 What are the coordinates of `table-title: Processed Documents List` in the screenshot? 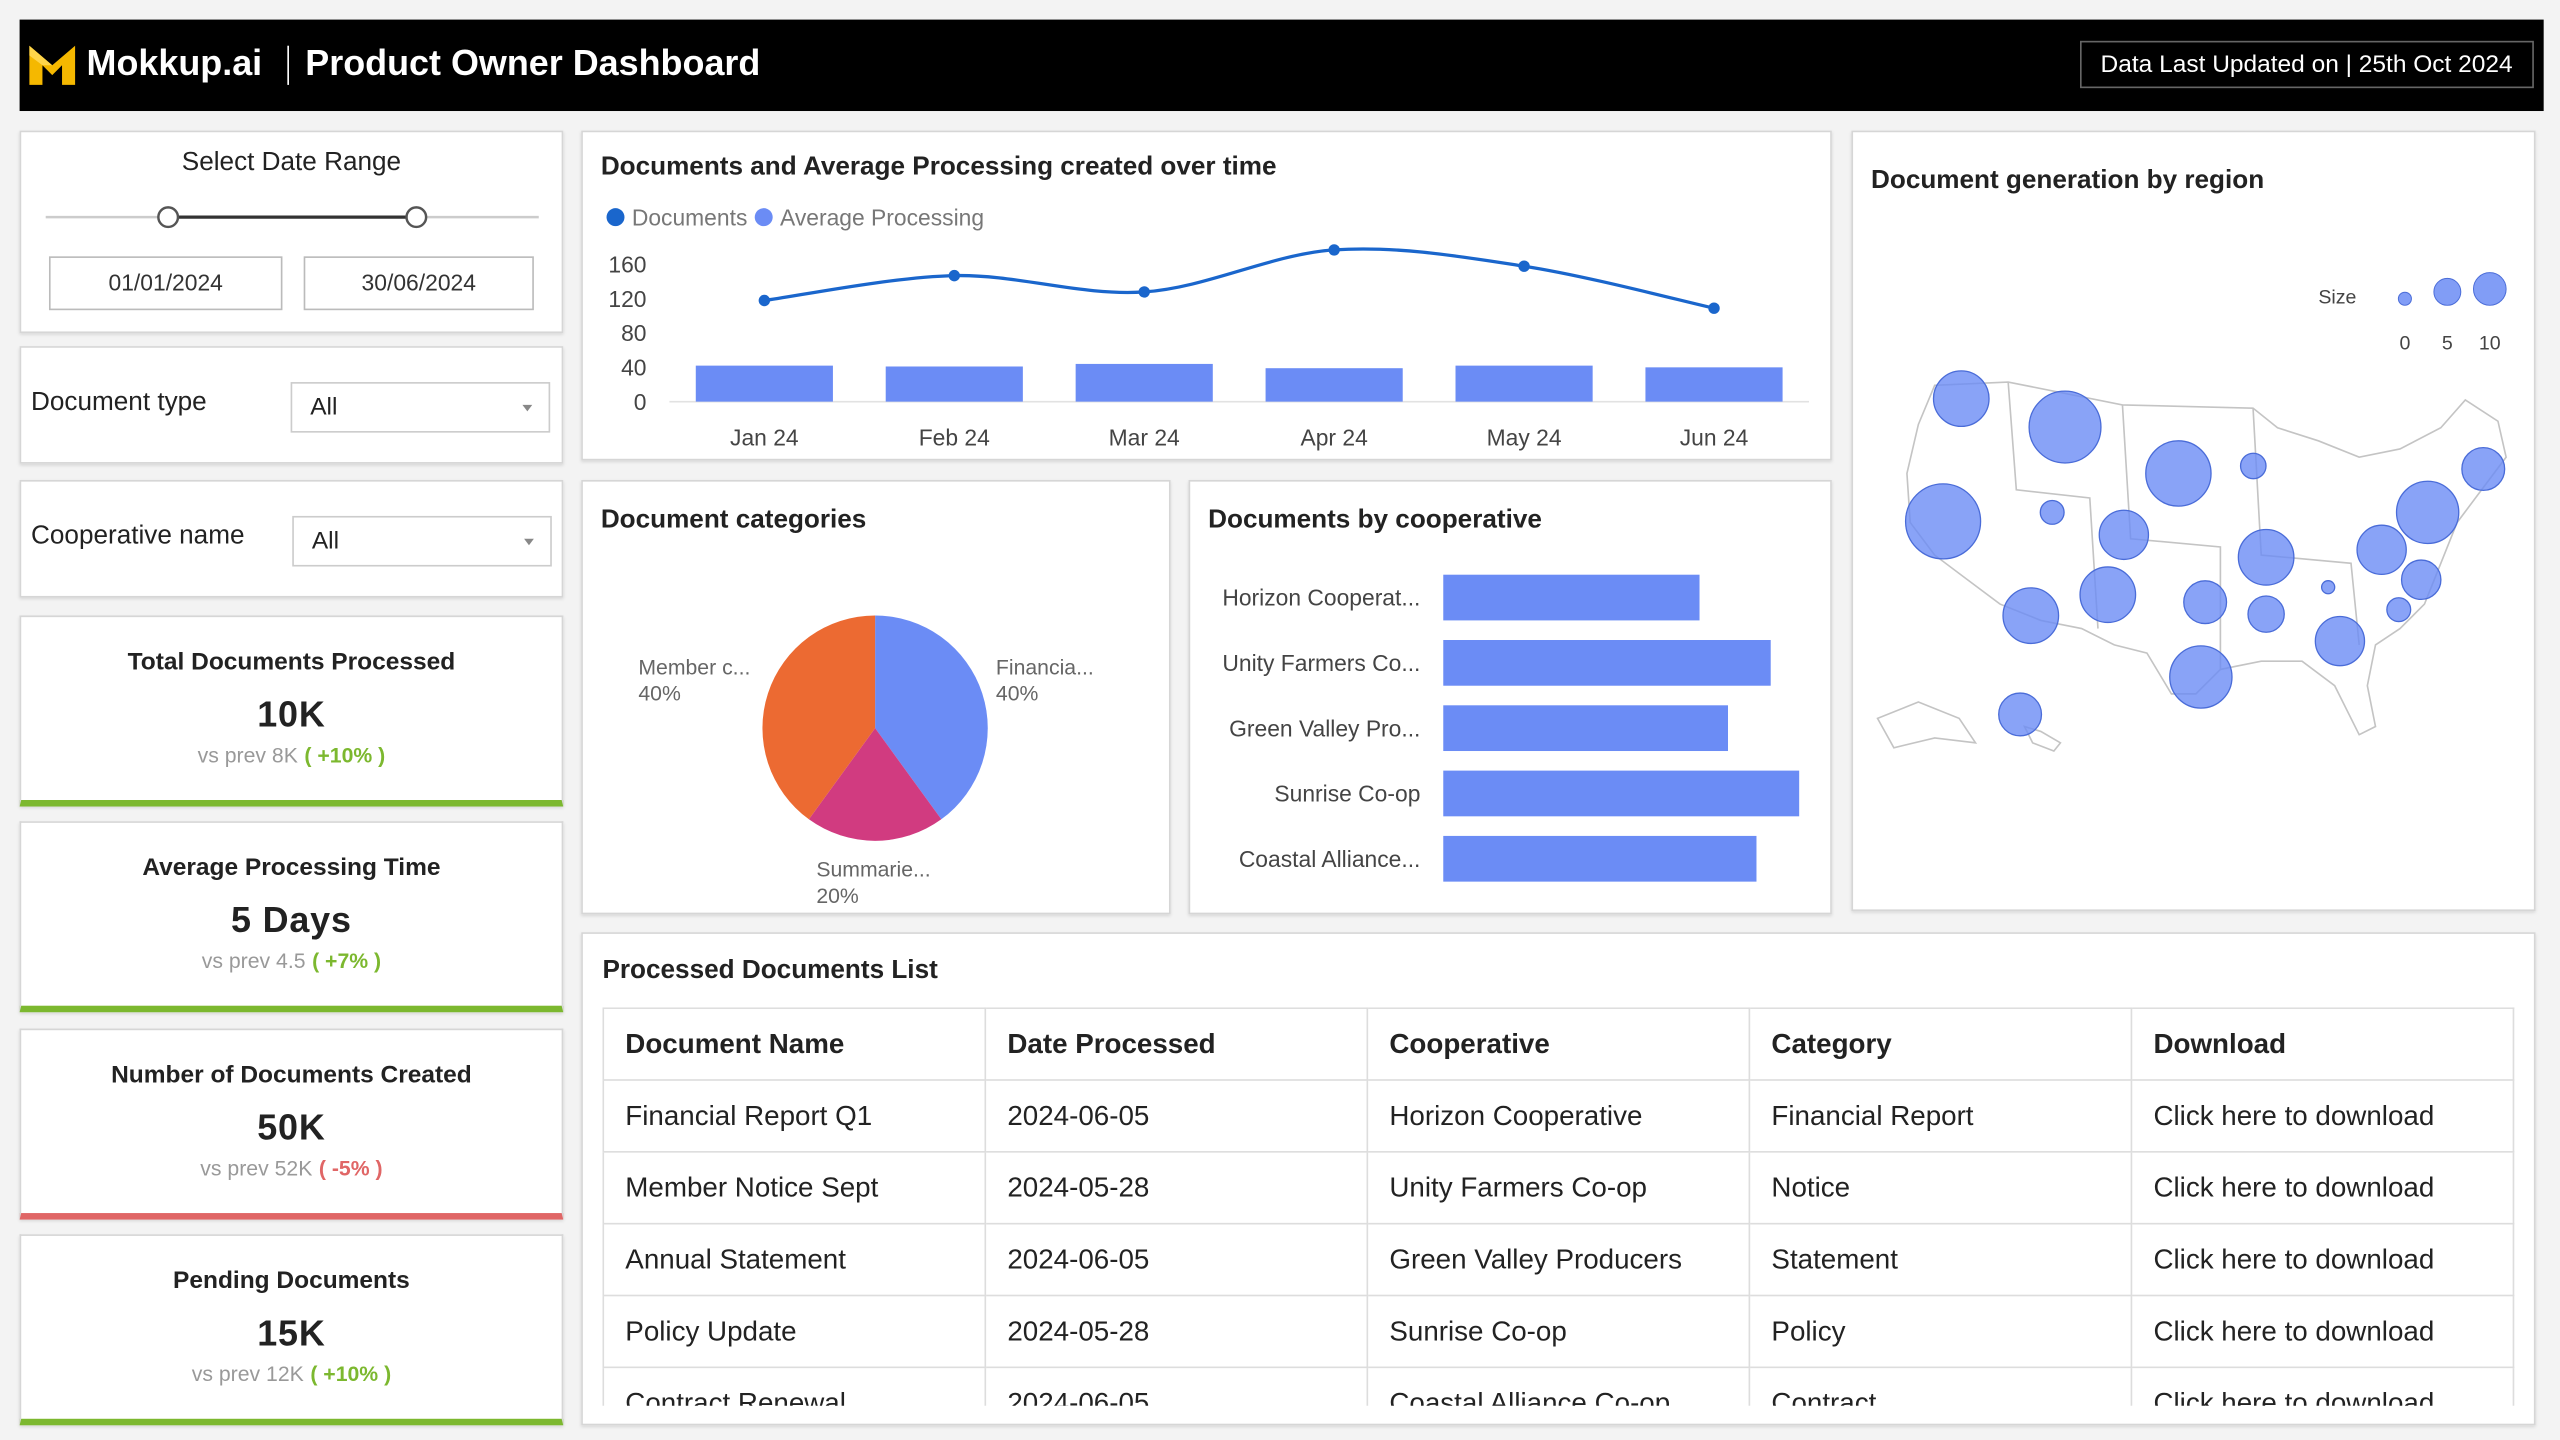 It's located at (770, 970).